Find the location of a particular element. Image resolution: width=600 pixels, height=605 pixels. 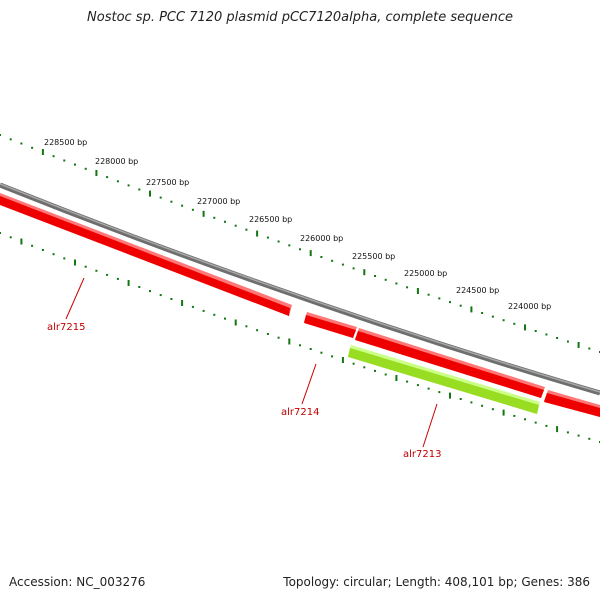

position-label: 226500 bp is located at coordinates (270, 219).